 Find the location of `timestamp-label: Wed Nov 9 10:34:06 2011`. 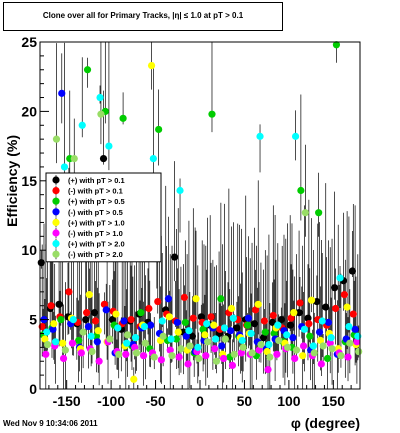

timestamp-label: Wed Nov 9 10:34:06 2011 is located at coordinates (50, 423).